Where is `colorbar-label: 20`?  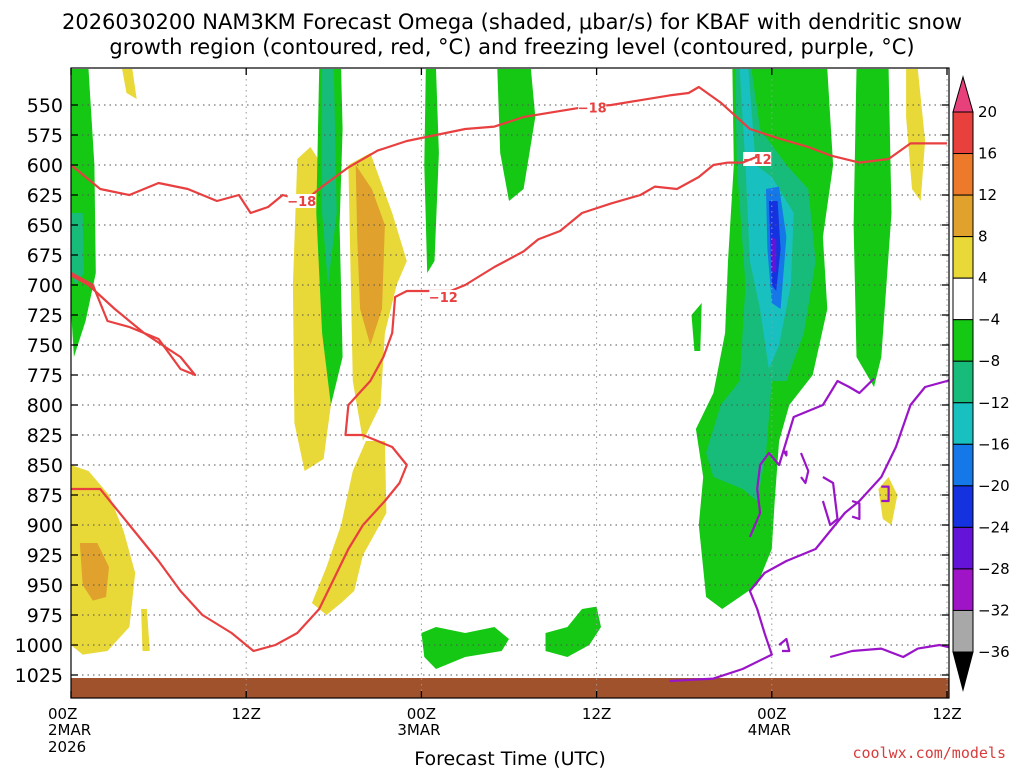 colorbar-label: 20 is located at coordinates (987, 112).